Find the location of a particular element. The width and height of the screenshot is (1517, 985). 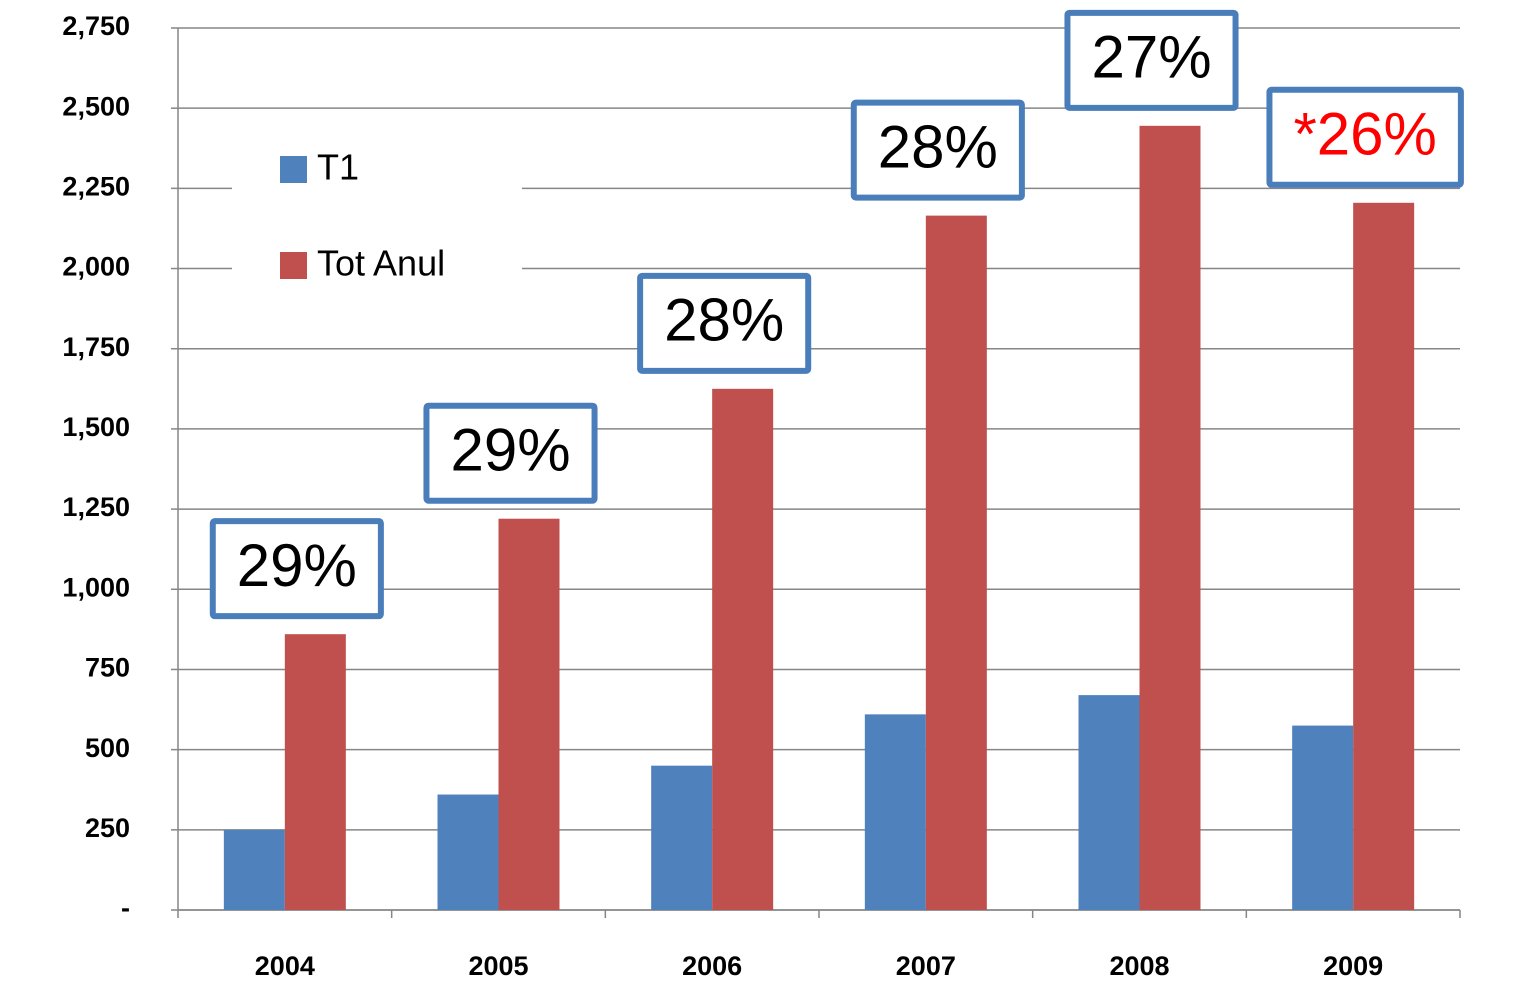

legend-label: Tot Anul is located at coordinates (381, 263).